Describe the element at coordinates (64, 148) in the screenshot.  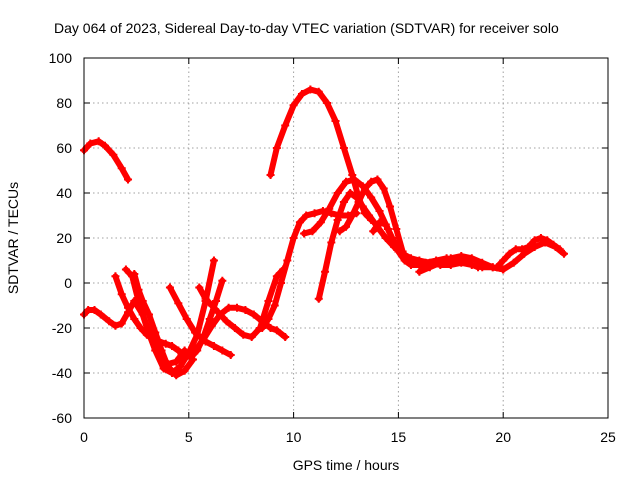
I see `y-tick-label: 60` at that location.